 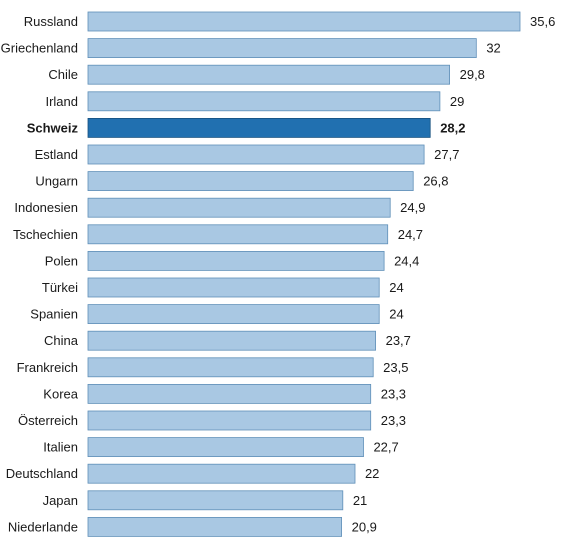 What do you see at coordinates (232, 340) in the screenshot?
I see `bar-china` at bounding box center [232, 340].